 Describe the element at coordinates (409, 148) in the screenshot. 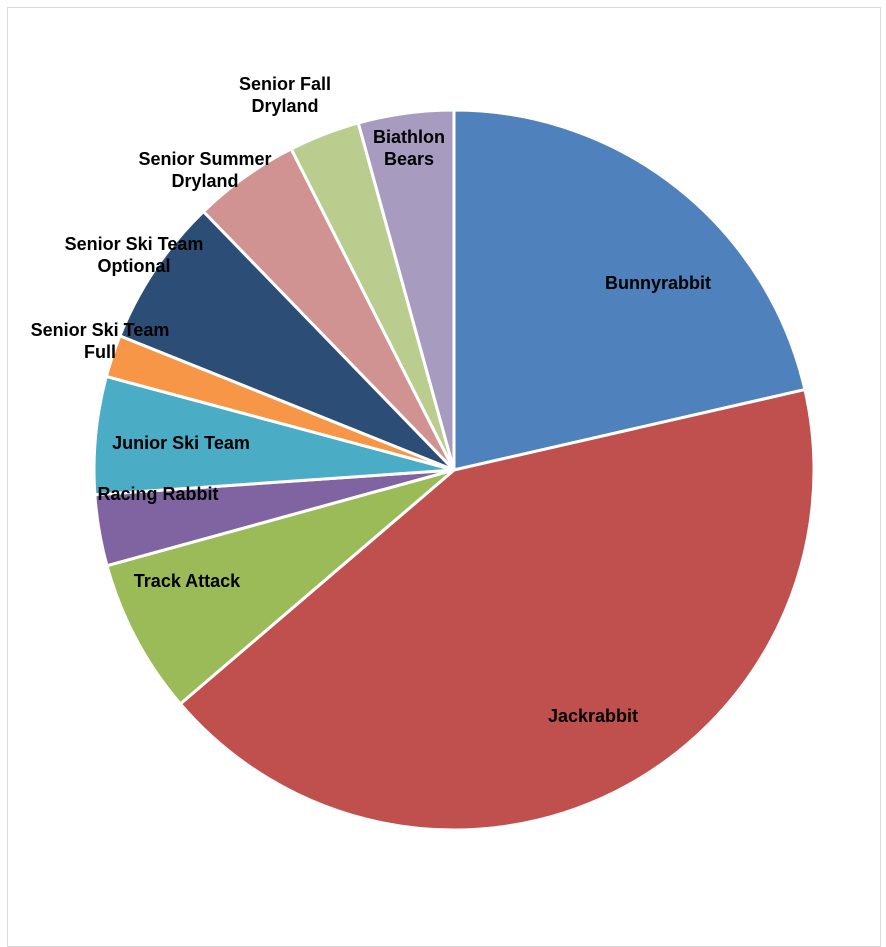

I see `slice-label-biathlon-bears: Biathlon Bears` at that location.